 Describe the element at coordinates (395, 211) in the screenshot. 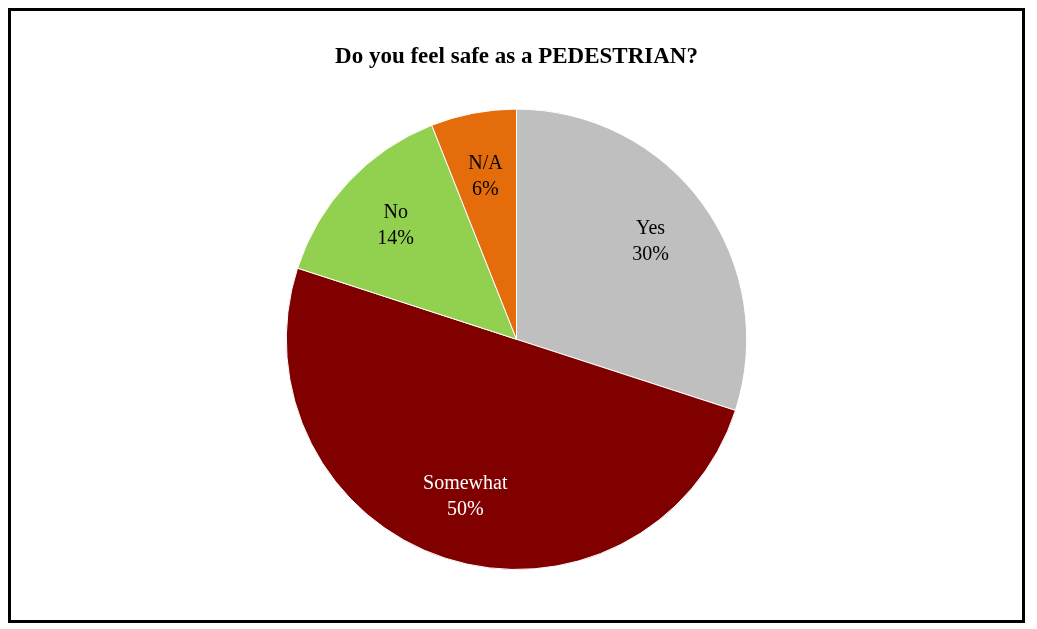

I see `slice-label: No` at that location.